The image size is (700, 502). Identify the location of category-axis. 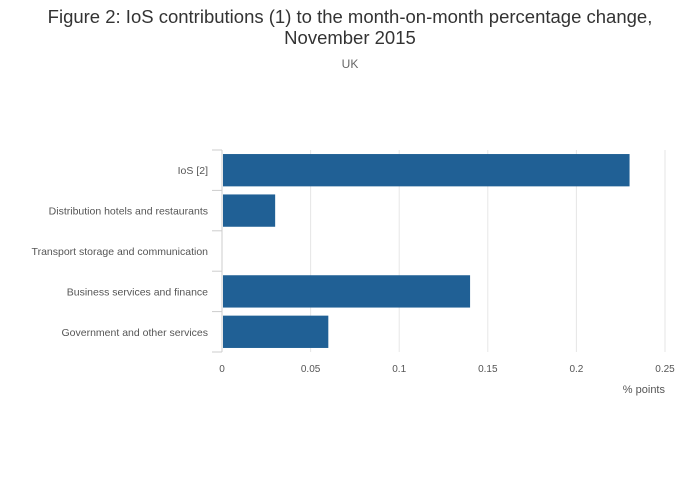
(217, 251).